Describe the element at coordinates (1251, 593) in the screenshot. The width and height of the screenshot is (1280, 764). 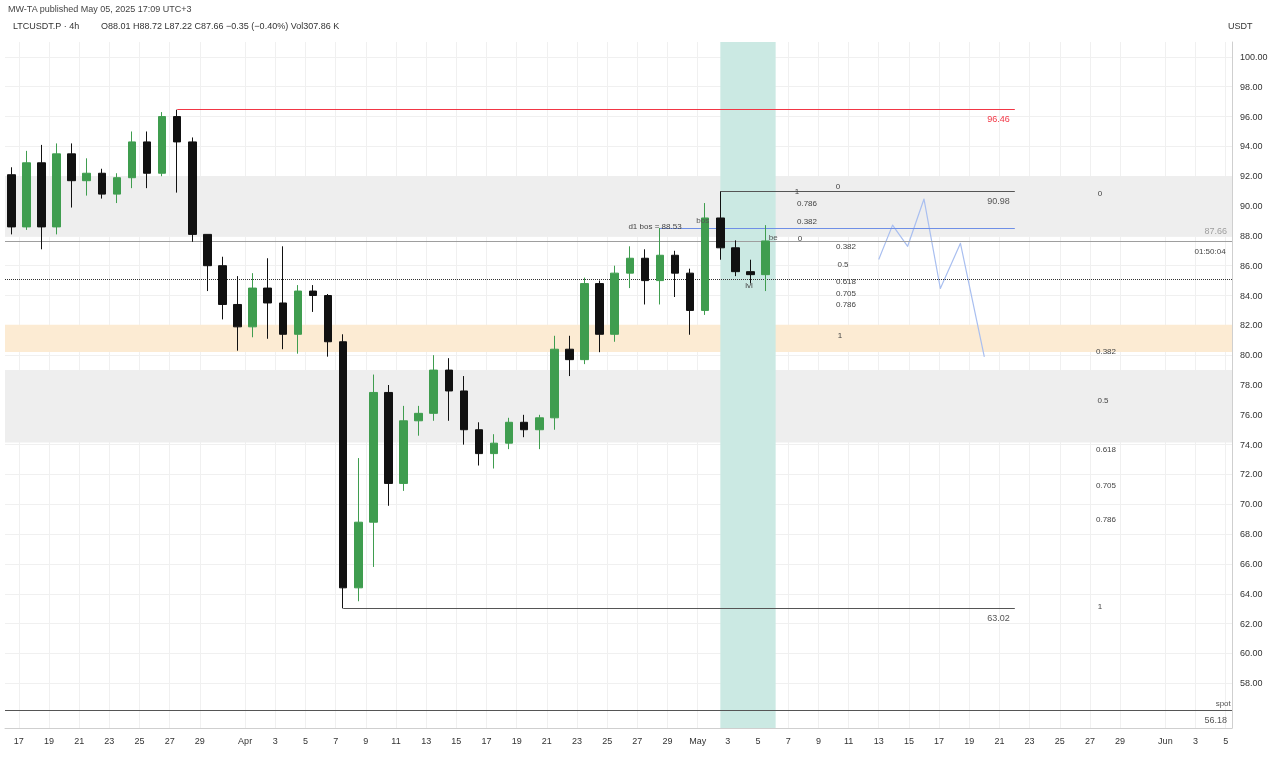
I see `y-tick-label: 64.00` at that location.